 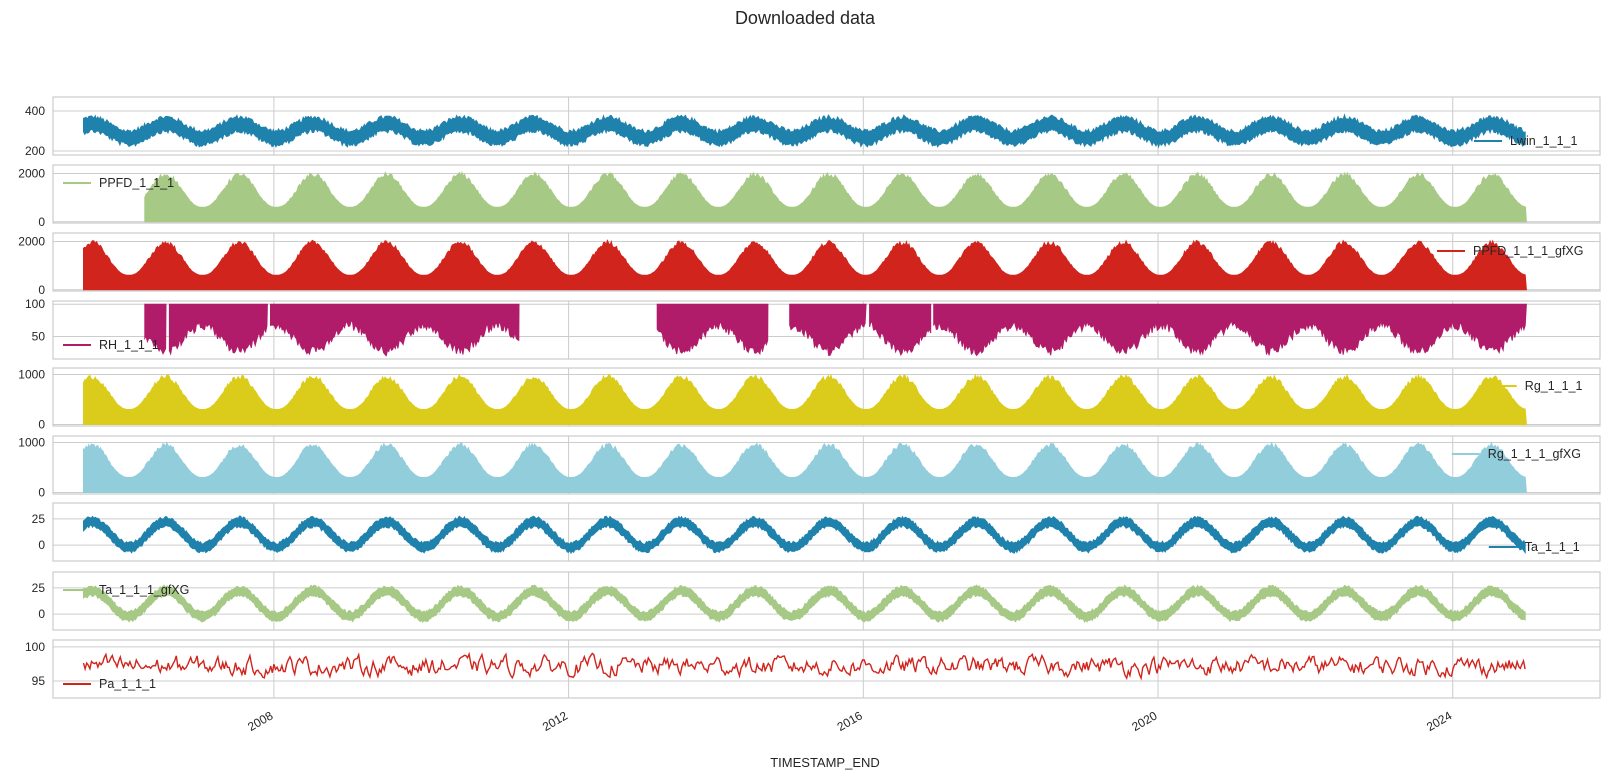 What do you see at coordinates (39, 681) in the screenshot?
I see `y-tick-label: 95` at bounding box center [39, 681].